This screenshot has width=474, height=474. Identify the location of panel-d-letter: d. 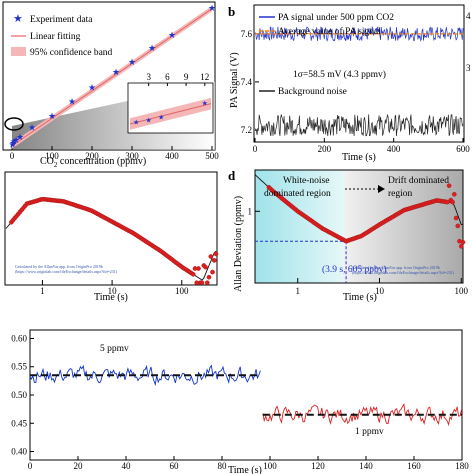
(232, 175).